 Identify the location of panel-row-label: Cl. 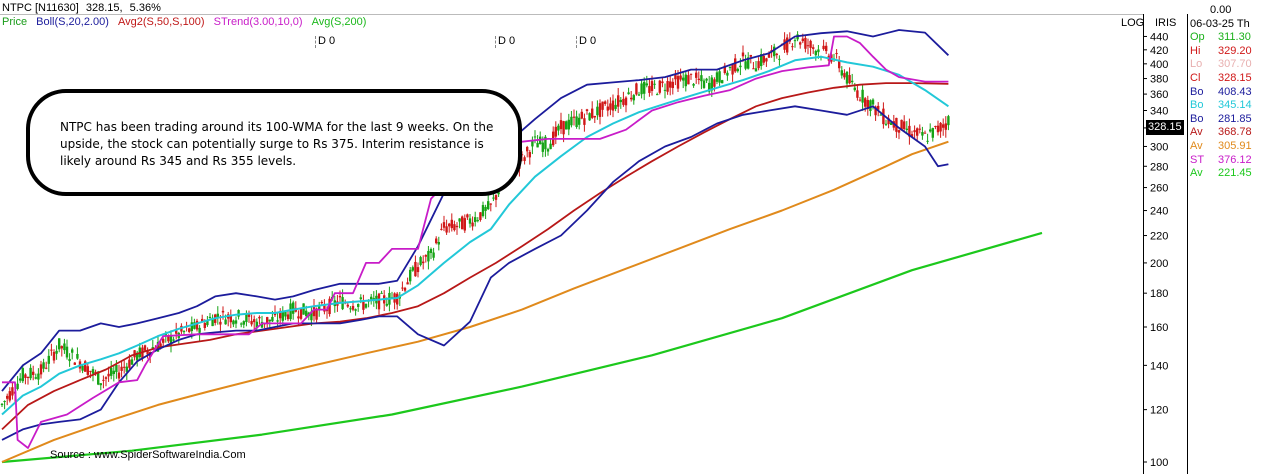
(1195, 77).